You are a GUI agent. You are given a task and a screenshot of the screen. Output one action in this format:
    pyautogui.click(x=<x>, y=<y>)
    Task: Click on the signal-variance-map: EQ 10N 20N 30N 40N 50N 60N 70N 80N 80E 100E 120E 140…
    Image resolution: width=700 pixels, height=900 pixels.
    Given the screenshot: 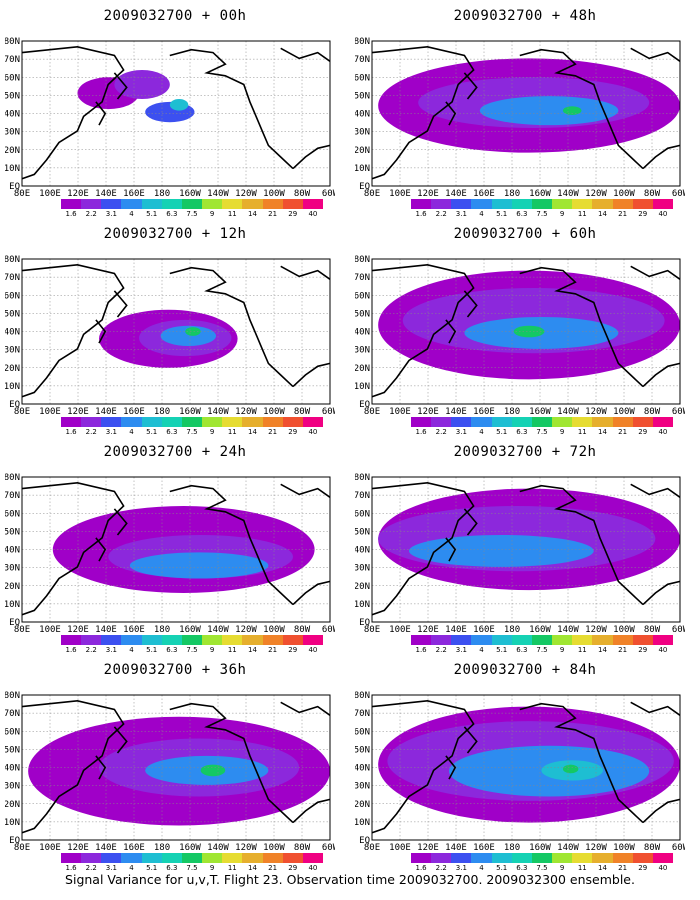 What is the action you would take?
    pyautogui.click(x=520, y=334)
    